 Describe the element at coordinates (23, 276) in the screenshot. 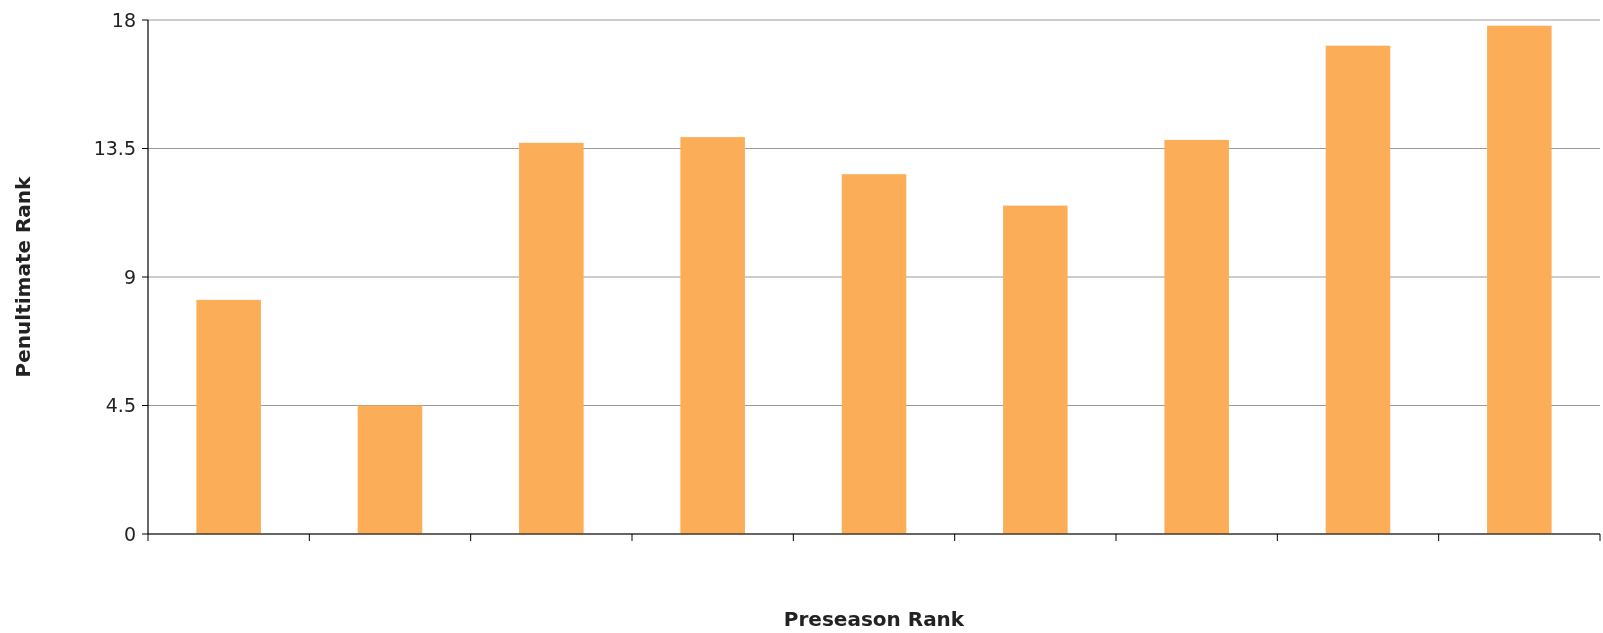

I see `y-axis-title: Penultimate Rank` at that location.